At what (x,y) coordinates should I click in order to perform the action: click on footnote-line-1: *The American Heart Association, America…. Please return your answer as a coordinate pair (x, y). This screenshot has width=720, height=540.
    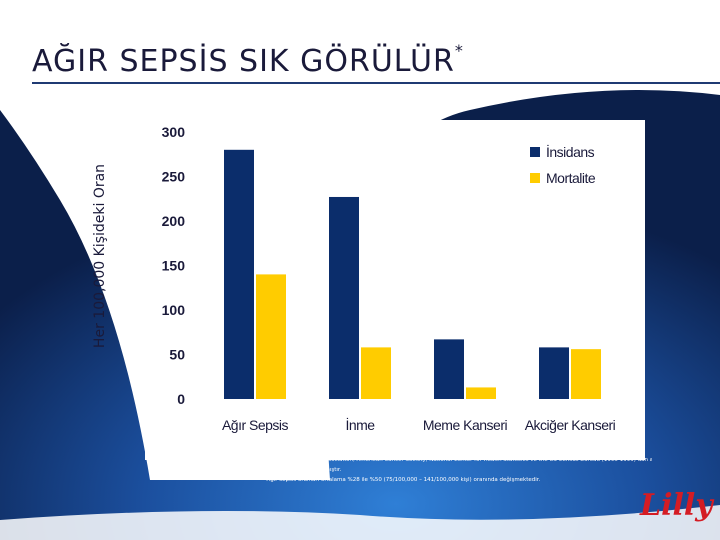
    Looking at the image, I should click on (457, 460).